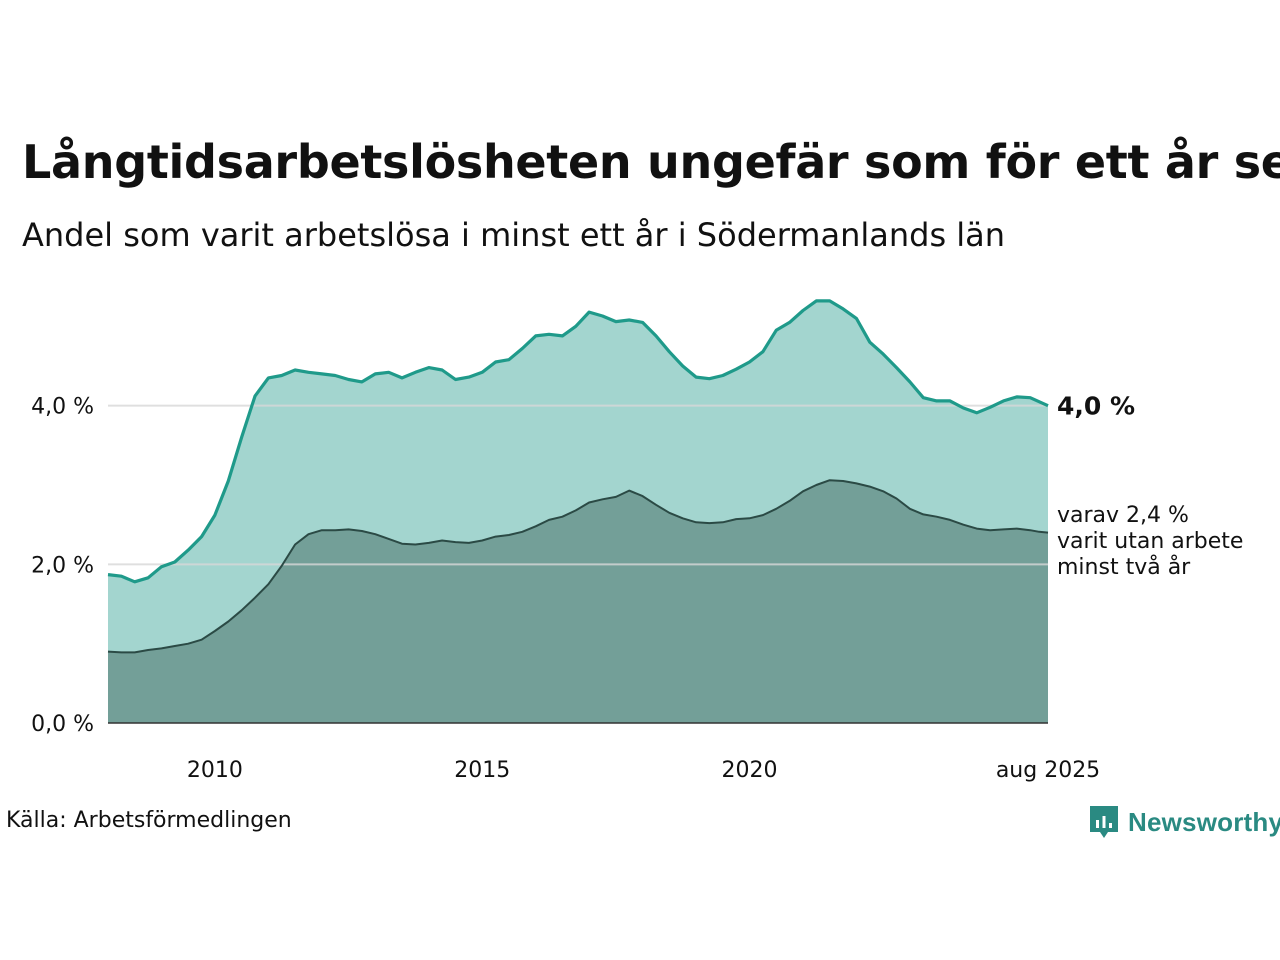  Describe the element at coordinates (750, 770) in the screenshot. I see `x-tick-label: 2020` at that location.